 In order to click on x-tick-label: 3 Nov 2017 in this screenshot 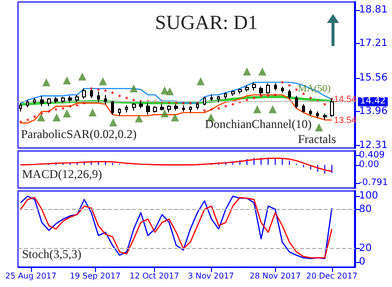, I will do `click(211, 276)`.